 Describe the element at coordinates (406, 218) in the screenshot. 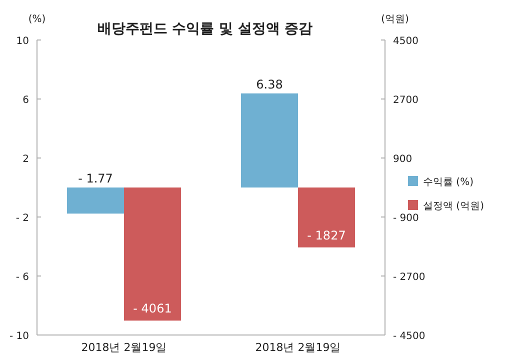

I see `y2-tick-label: - 900` at that location.